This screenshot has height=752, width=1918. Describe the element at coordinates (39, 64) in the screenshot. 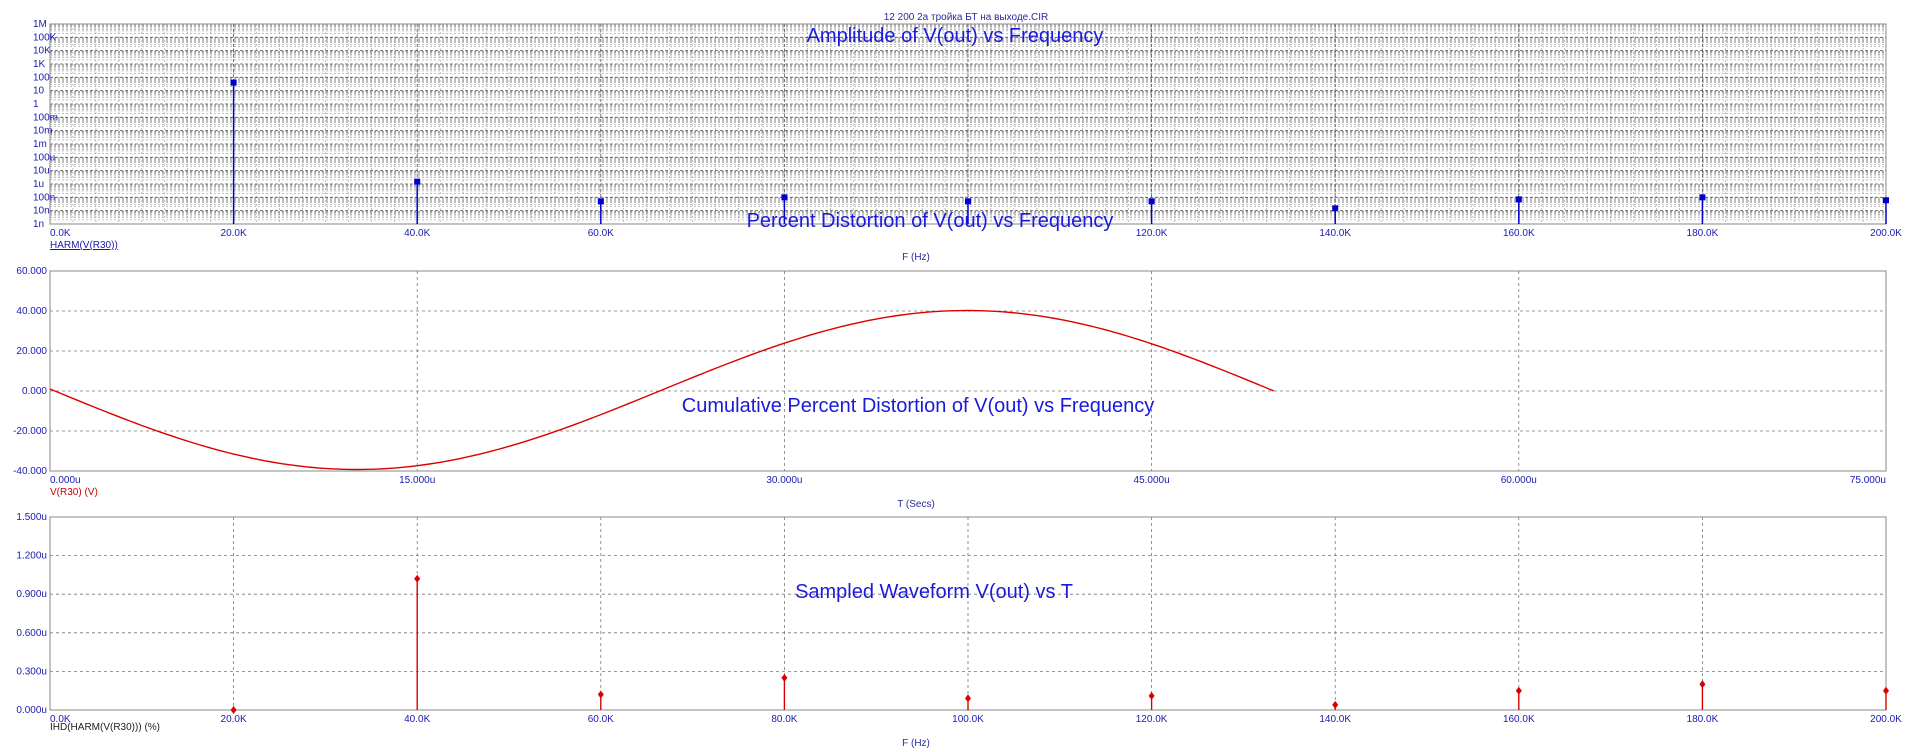

I see `y-tick-label: 1K` at that location.